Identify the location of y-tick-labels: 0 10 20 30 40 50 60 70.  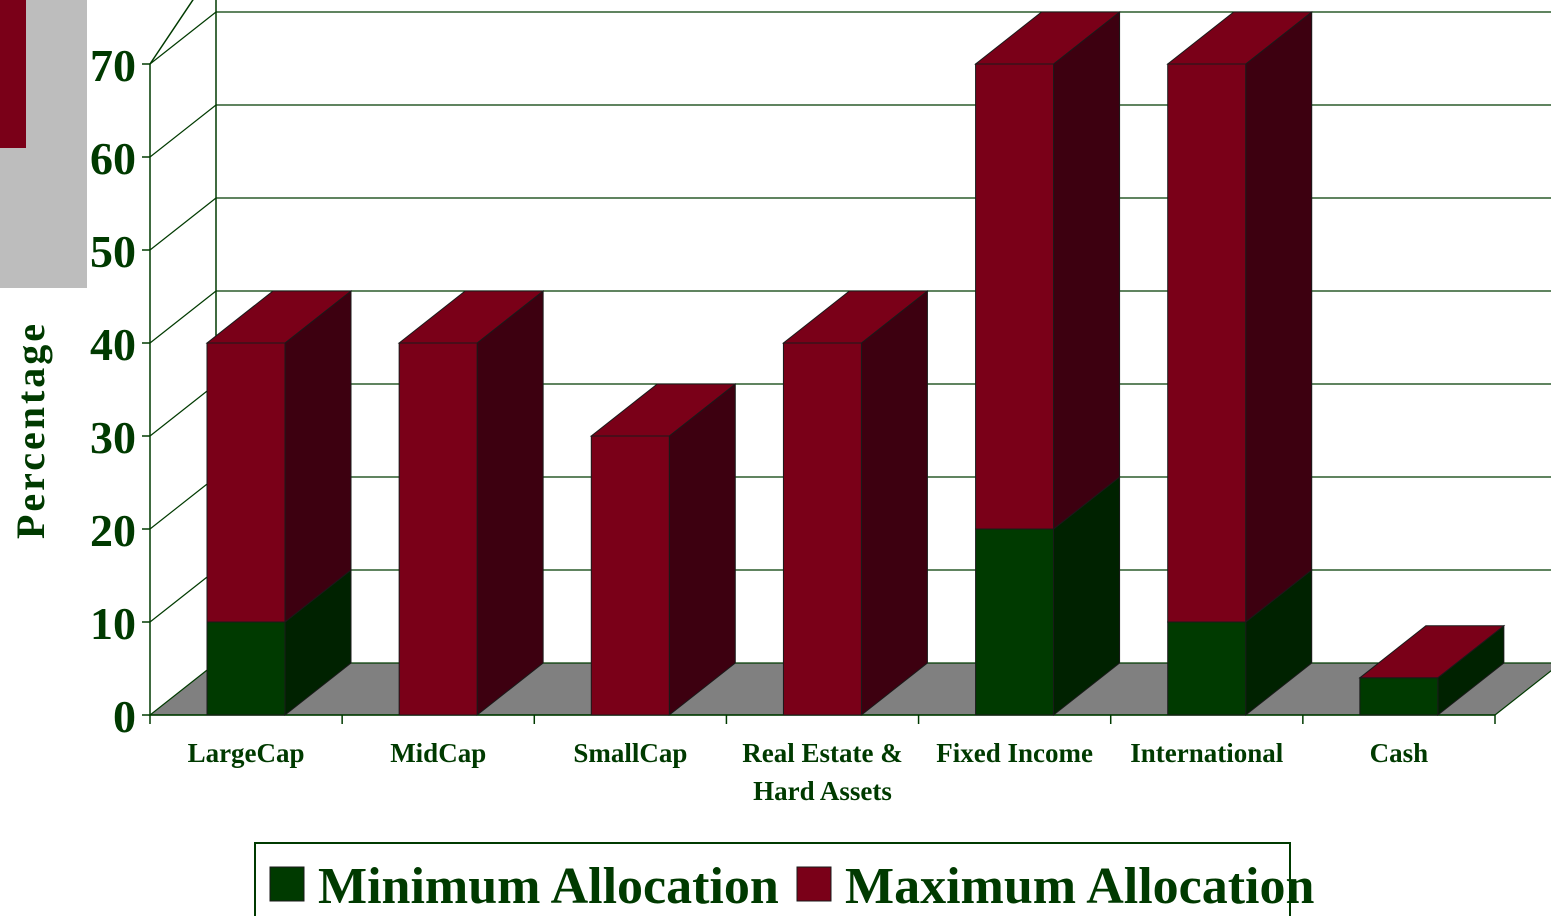
(113, 391).